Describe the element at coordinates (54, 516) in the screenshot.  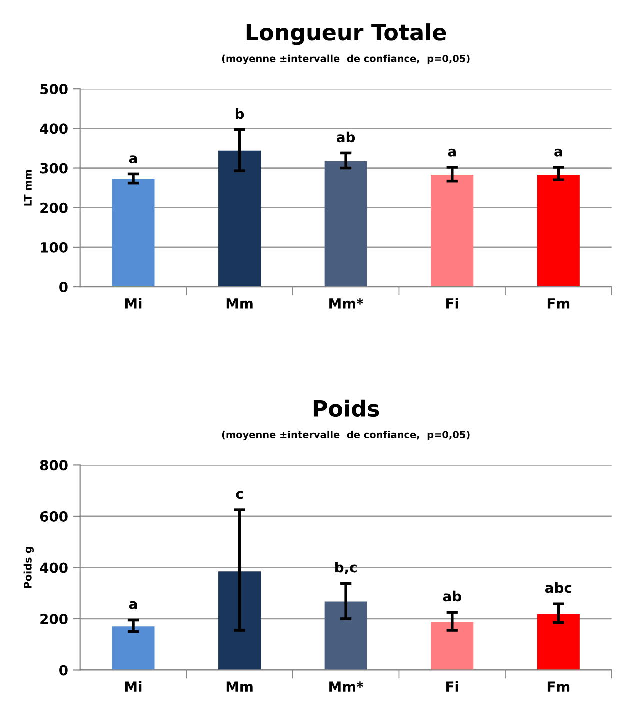
I see `y-tick-label: 600` at that location.